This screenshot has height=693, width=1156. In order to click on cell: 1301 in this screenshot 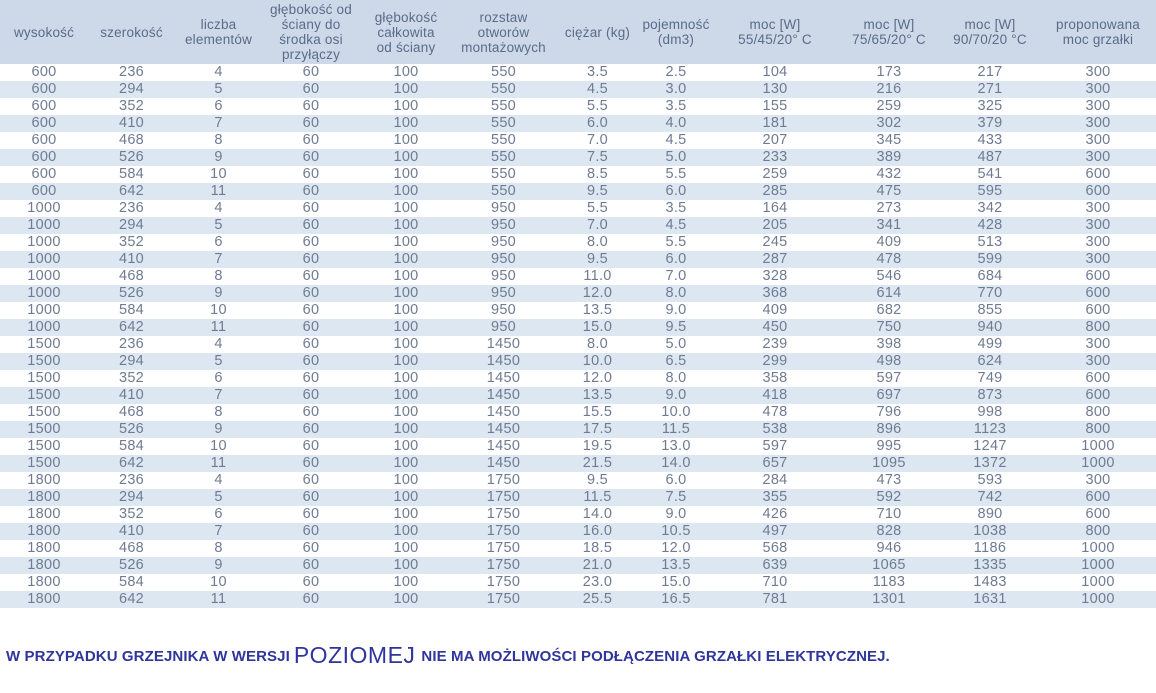, I will do `click(889, 599)`.